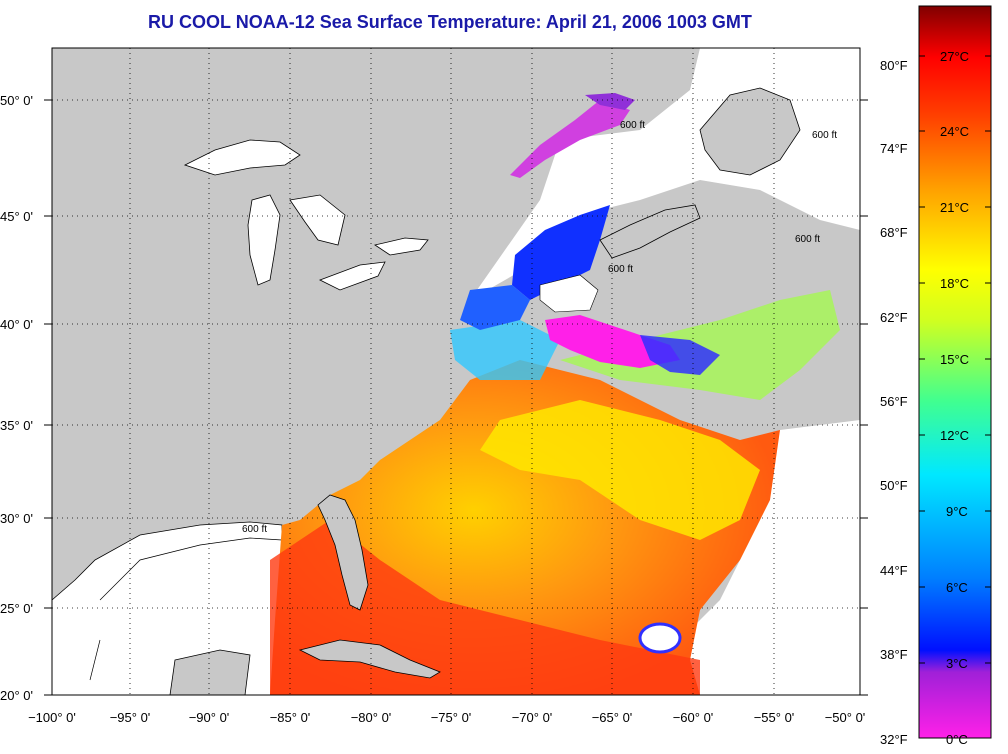 Image resolution: width=1008 pixels, height=754 pixels. What do you see at coordinates (954, 207) in the screenshot?
I see `colorbar-c-21: 21°C` at bounding box center [954, 207].